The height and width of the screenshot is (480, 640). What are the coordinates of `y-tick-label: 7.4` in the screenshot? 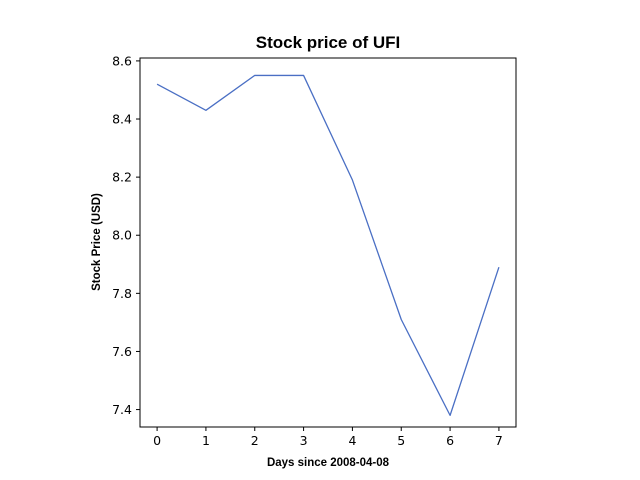 It's located at (122, 409).